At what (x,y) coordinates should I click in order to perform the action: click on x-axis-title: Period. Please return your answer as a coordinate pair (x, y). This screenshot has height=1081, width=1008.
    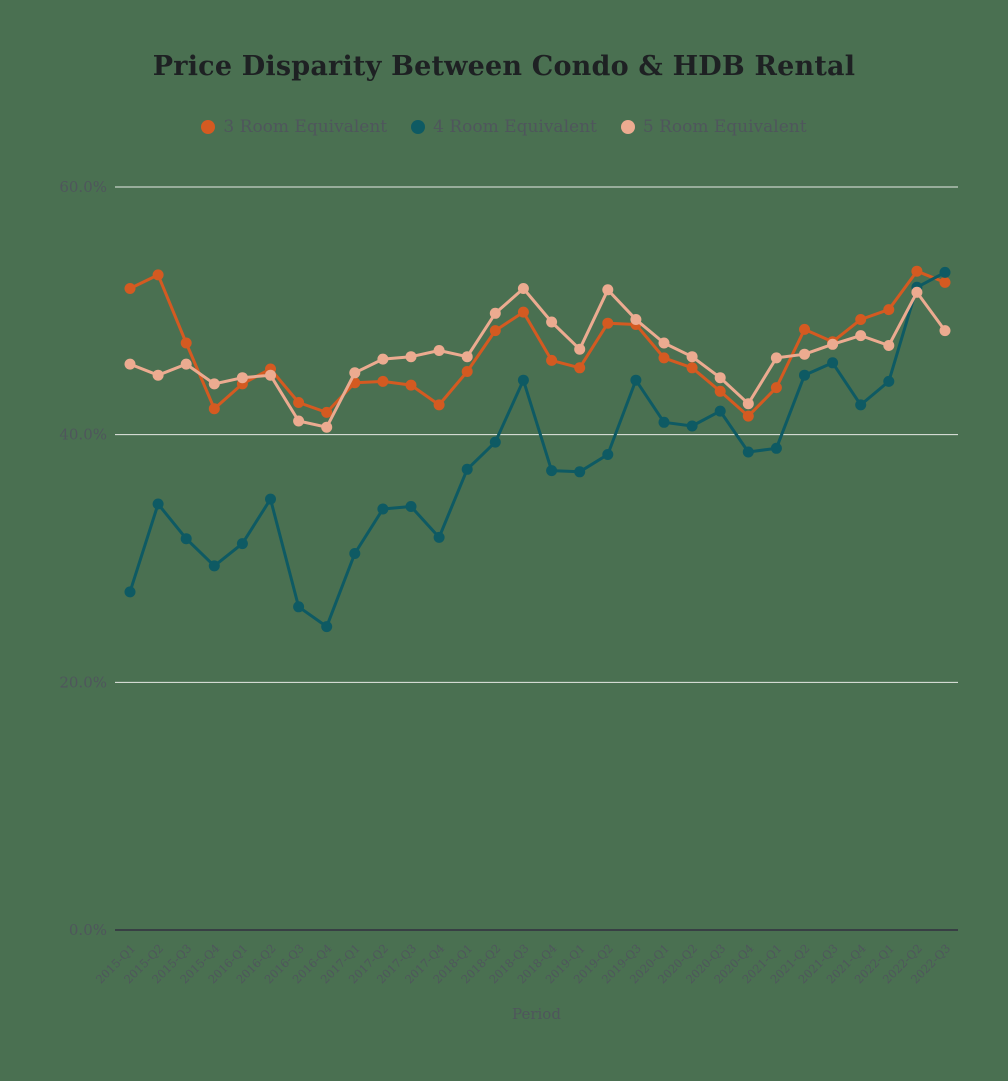
    Looking at the image, I should click on (536, 1014).